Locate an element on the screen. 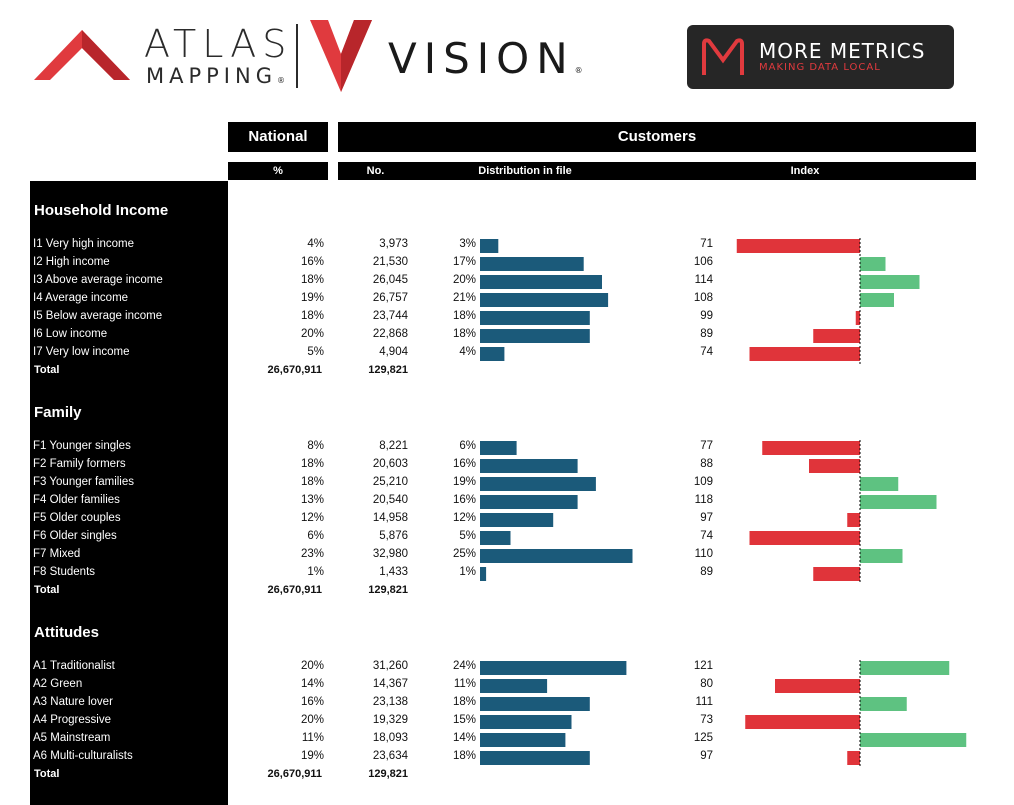  national-pct-cell: 1% is located at coordinates (315, 572).